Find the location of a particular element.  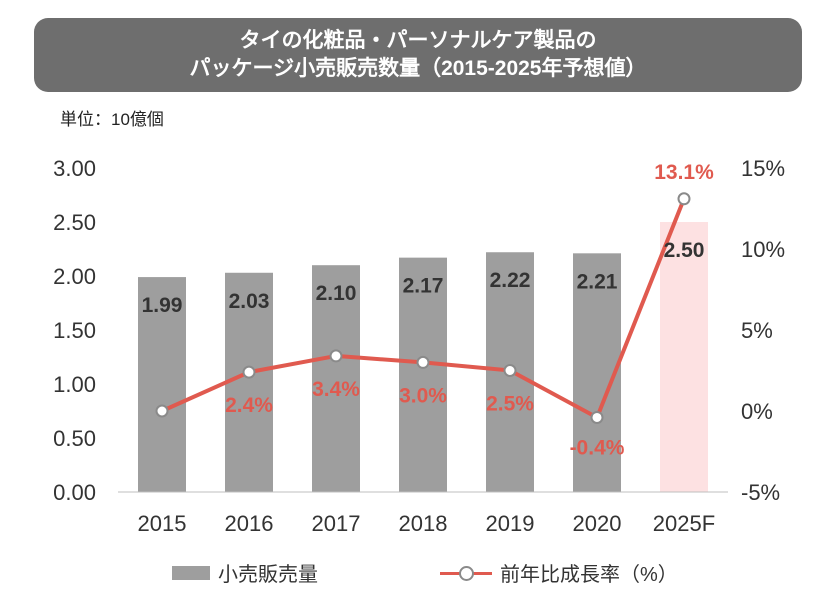

legend: 小売販売量 前年比成長率（%） is located at coordinates (412, 573).